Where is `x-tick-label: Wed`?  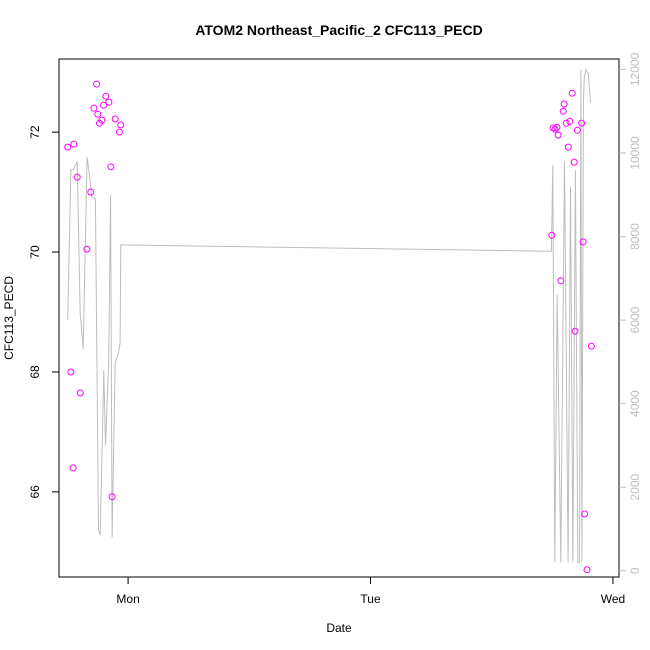
x-tick-label: Wed is located at coordinates (613, 599).